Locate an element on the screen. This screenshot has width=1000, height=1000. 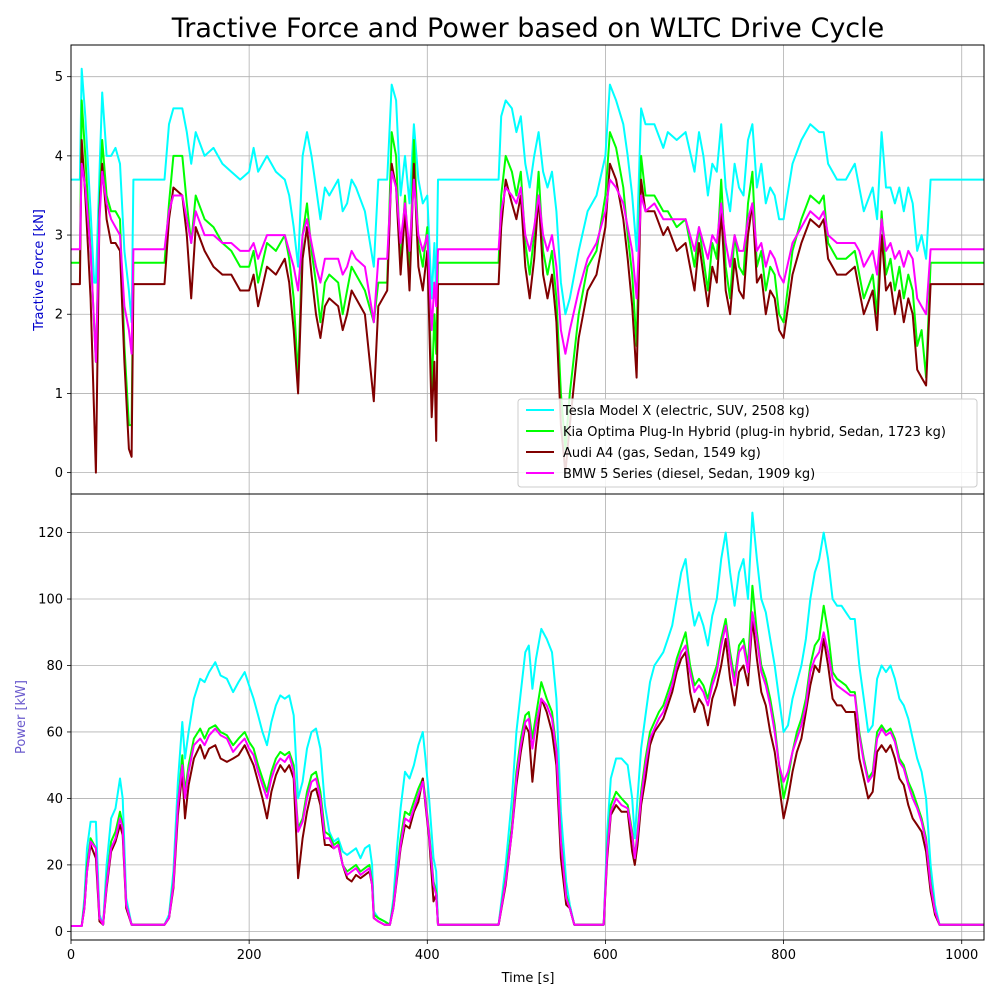
force-y-tick-label: 4 is located at coordinates (59, 156).